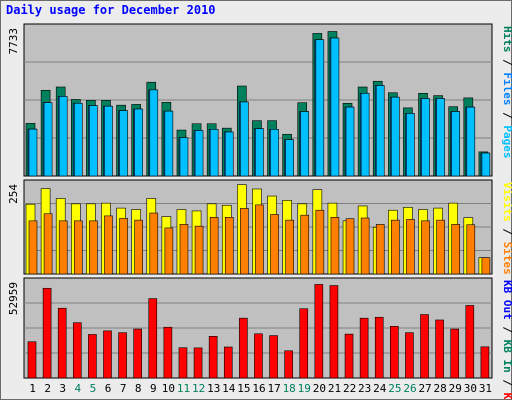 The height and width of the screenshot is (400, 512). I want to click on x-tick-label: 12, so click(198, 388).